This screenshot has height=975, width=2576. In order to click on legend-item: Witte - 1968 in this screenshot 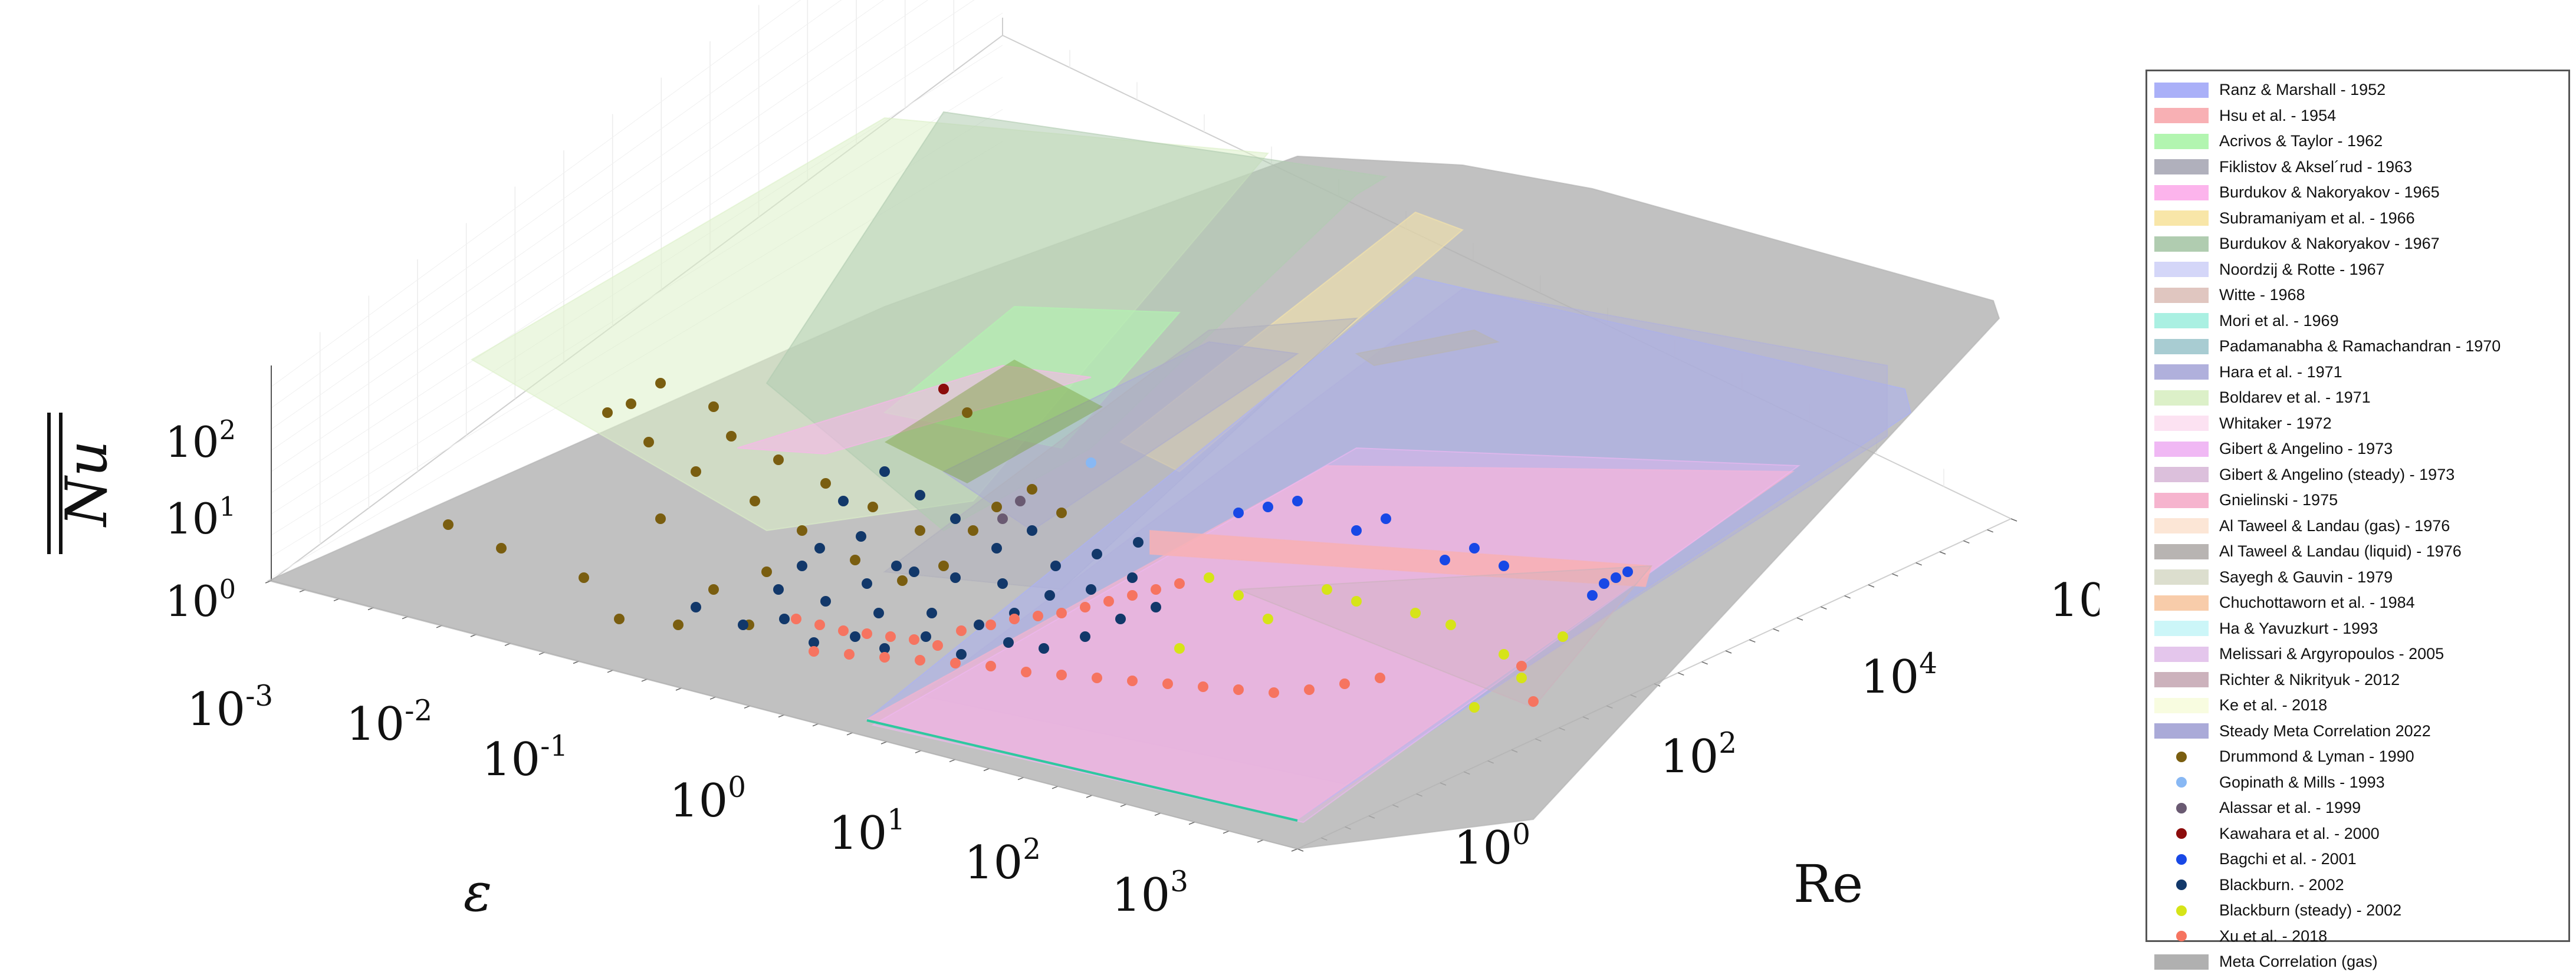, I will do `click(2357, 295)`.